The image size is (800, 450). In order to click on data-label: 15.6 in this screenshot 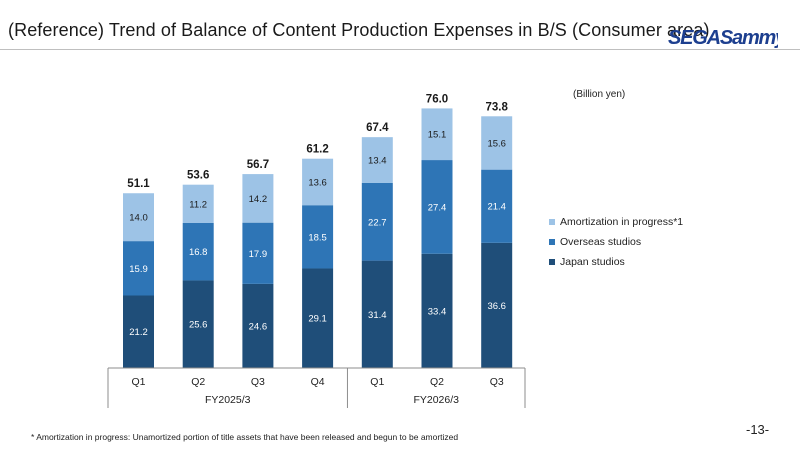, I will do `click(496, 143)`.